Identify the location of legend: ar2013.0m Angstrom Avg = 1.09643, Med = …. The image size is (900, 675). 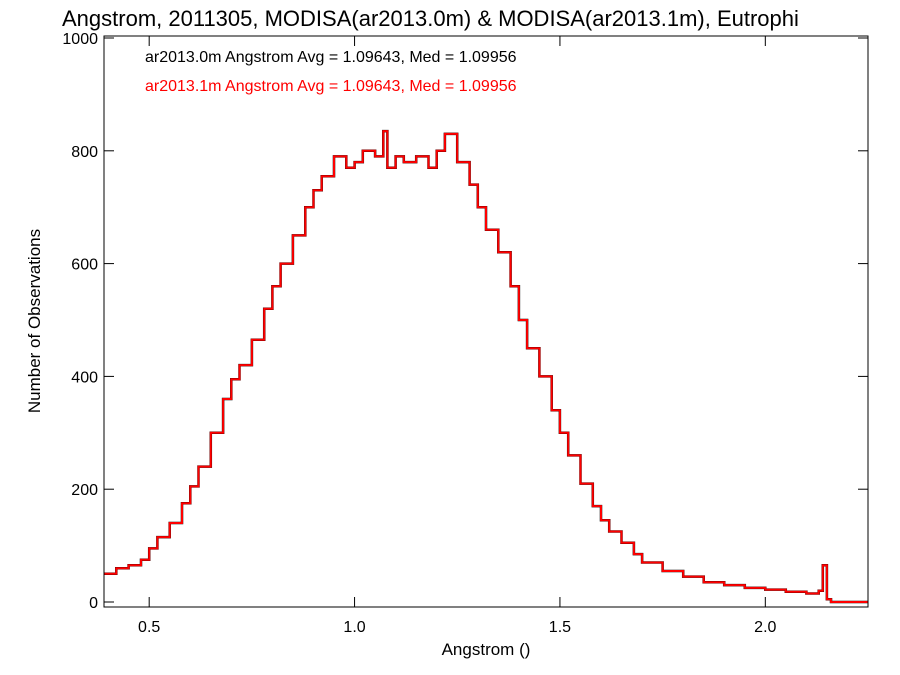
(331, 72).